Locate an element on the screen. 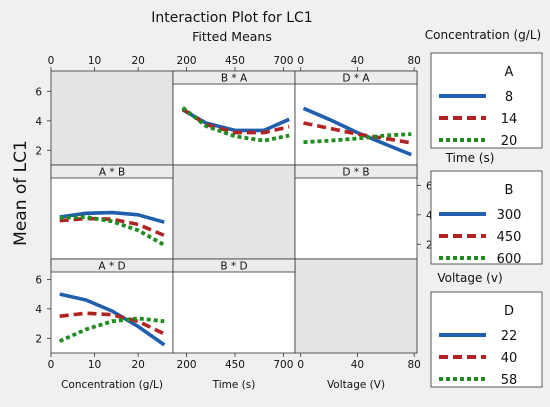  bottom-x-tick-label: 20 is located at coordinates (137, 365).